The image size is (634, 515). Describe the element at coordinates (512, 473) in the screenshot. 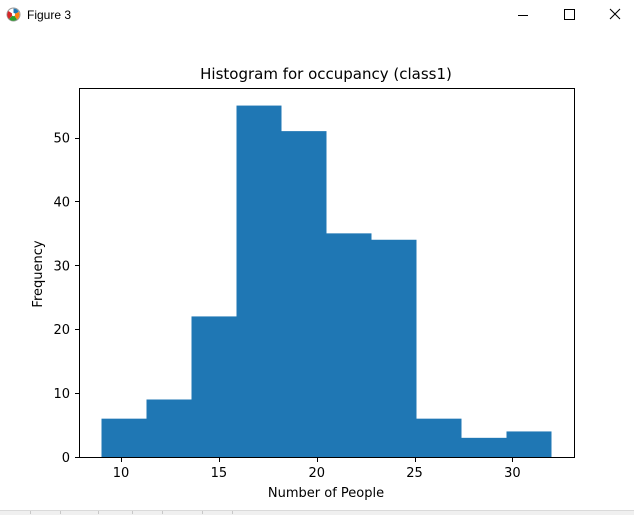

I see `x-tick-label: 30` at that location.